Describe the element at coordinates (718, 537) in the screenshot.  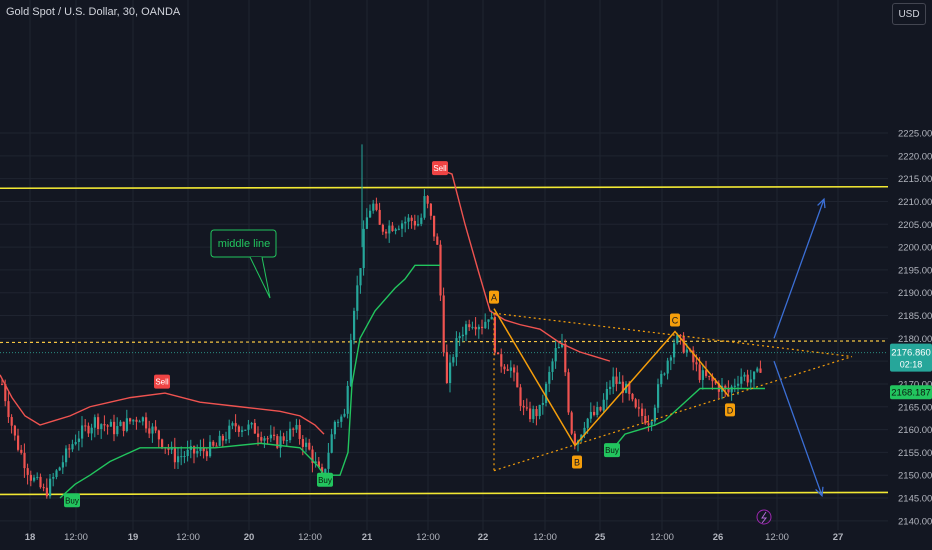
I see `x-tick-label: 26` at that location.